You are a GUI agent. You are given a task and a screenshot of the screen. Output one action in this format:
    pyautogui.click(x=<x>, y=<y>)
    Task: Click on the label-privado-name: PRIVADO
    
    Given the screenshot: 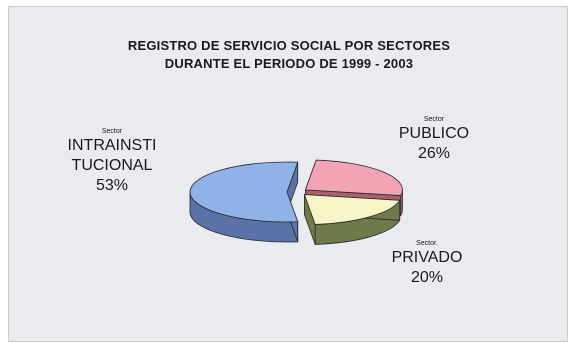 What is the action you would take?
    pyautogui.click(x=427, y=257)
    